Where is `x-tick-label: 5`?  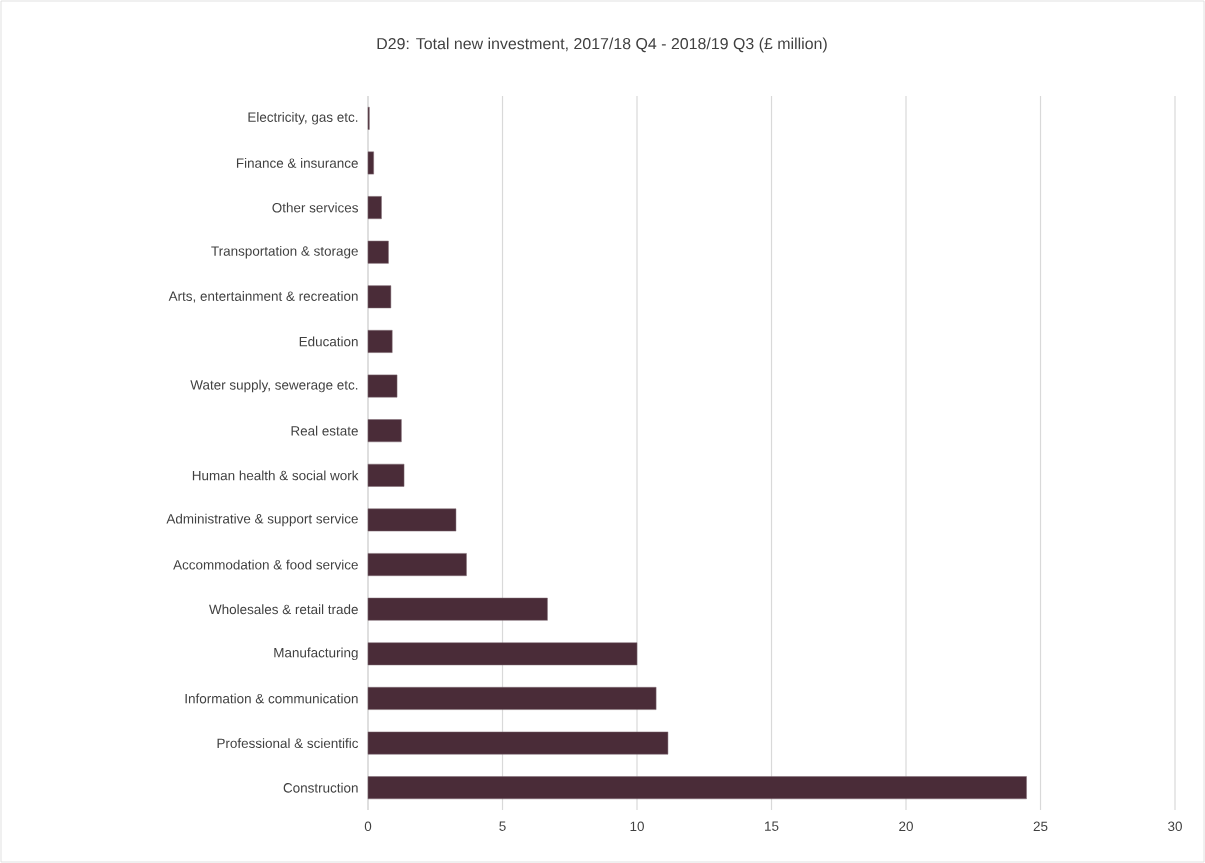
x-tick-label: 5 is located at coordinates (502, 826).